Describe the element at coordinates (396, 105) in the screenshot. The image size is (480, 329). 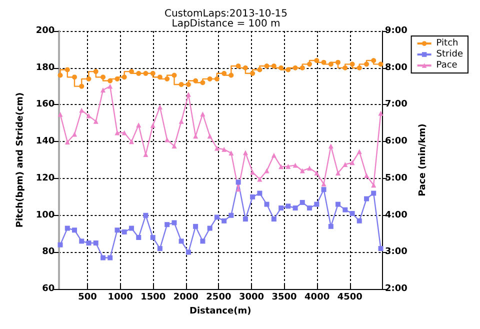
I see `y2-tick-label: 7:00` at that location.